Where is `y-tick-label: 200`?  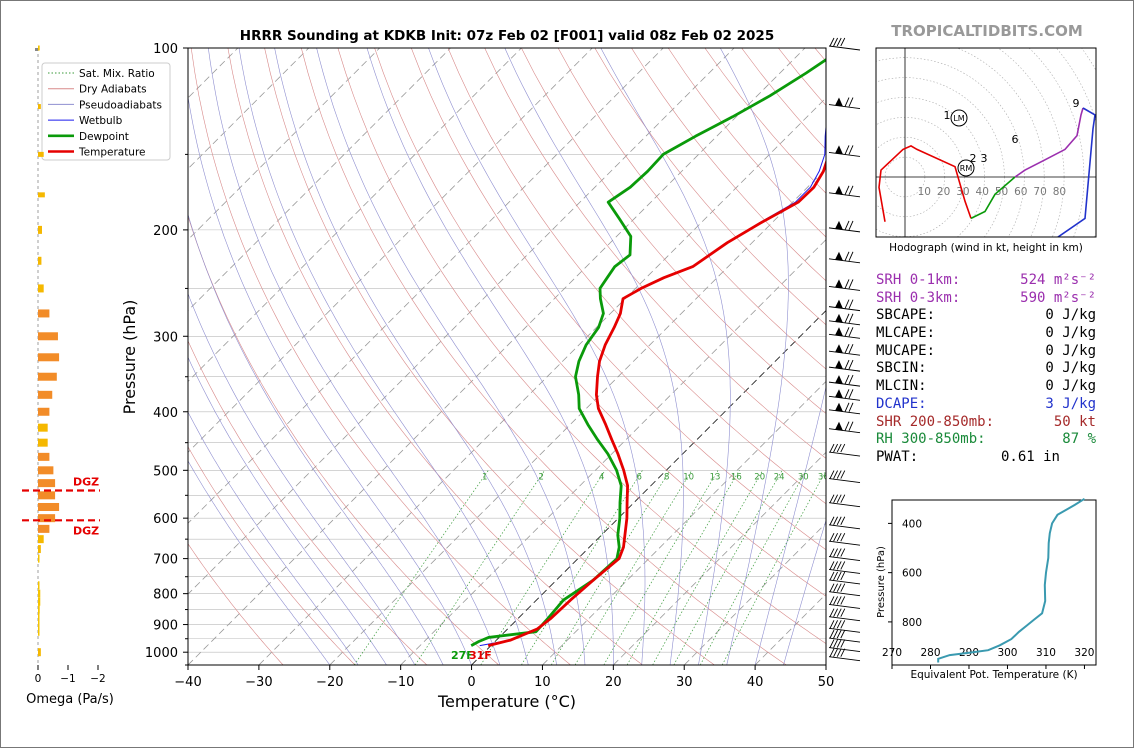
y-tick-label: 200 is located at coordinates (165, 231).